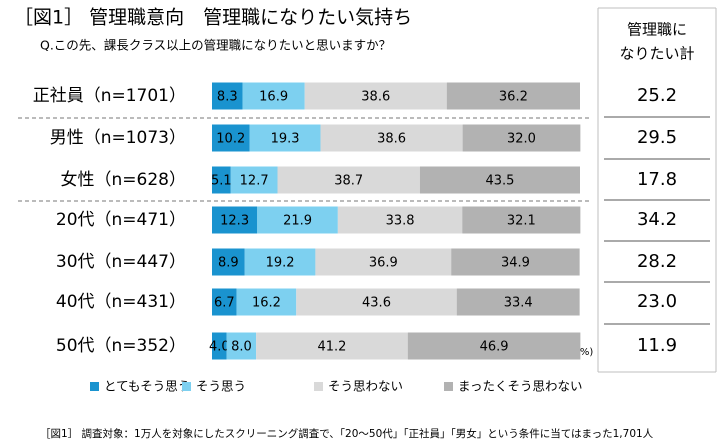 This screenshot has width=726, height=447. I want to click on value-label: 21.9, so click(297, 221).